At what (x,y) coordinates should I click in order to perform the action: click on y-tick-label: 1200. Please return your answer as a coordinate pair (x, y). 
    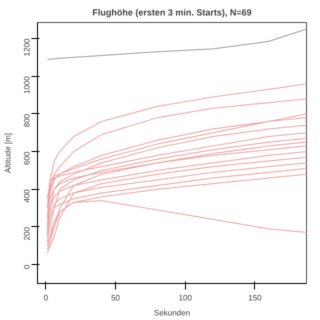
    Looking at the image, I should click on (27, 47).